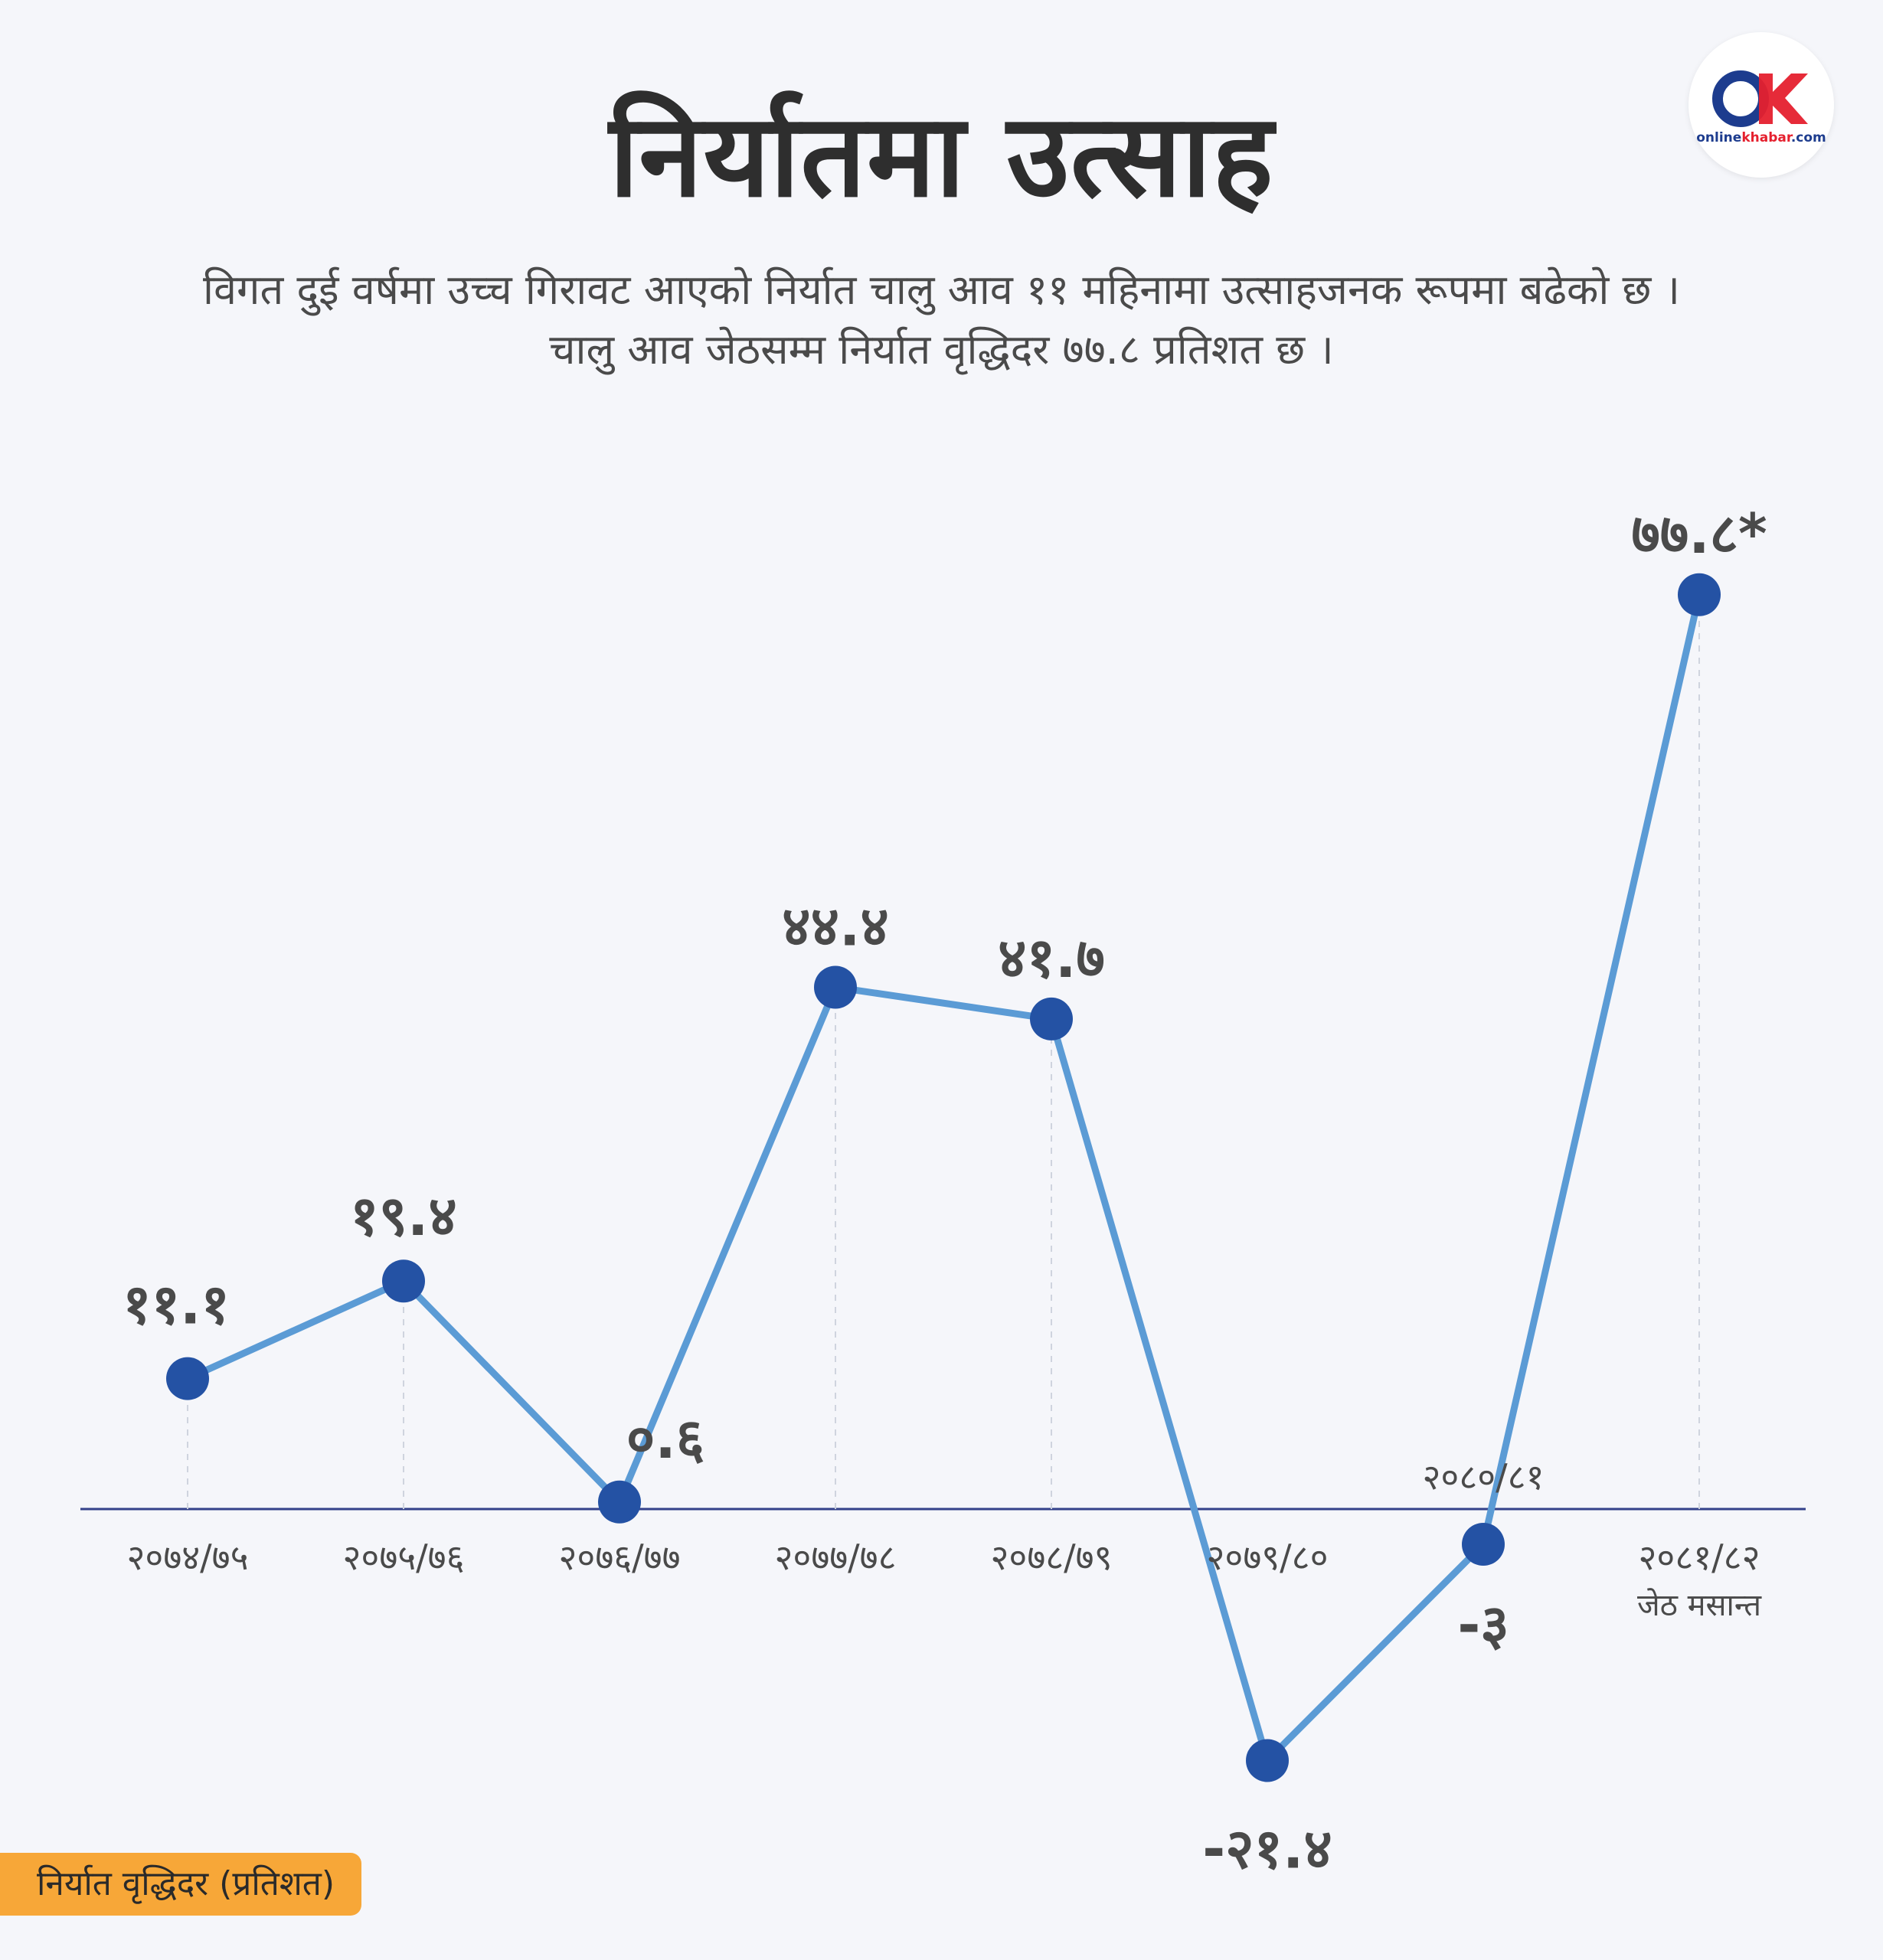 Image resolution: width=1883 pixels, height=1960 pixels. Describe the element at coordinates (665, 1438) in the screenshot. I see `value-label: ०.६` at that location.